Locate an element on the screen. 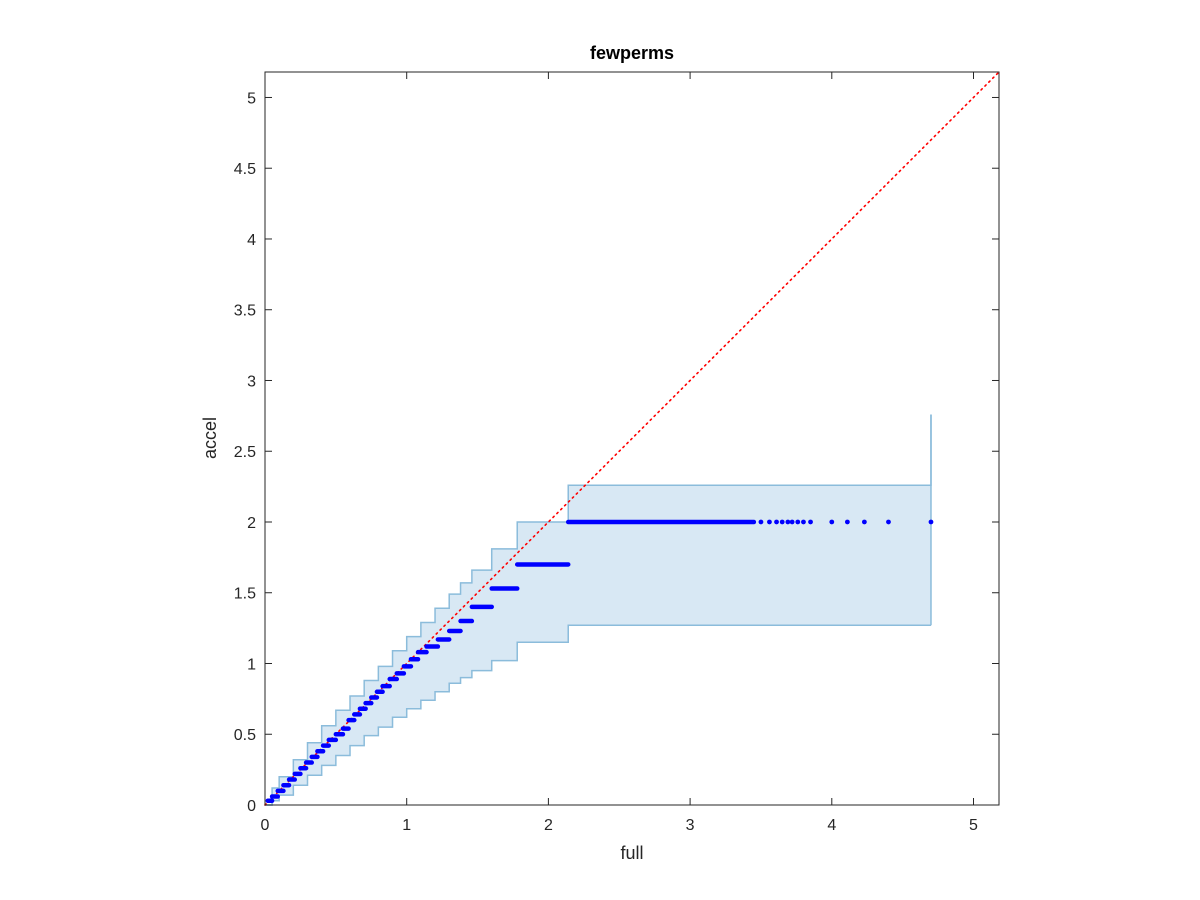  y-tick-label: 1 is located at coordinates (251, 664).